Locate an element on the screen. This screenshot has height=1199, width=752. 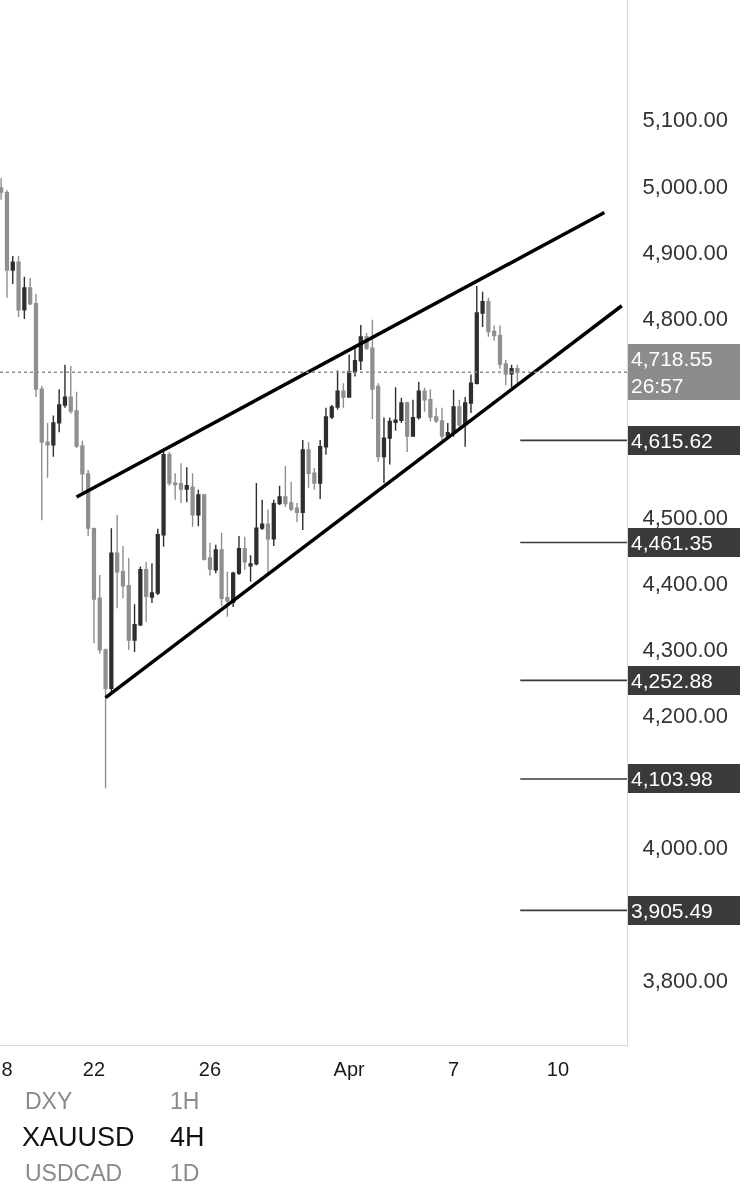
y-tick-label: 4,500.00 is located at coordinates (685, 517).